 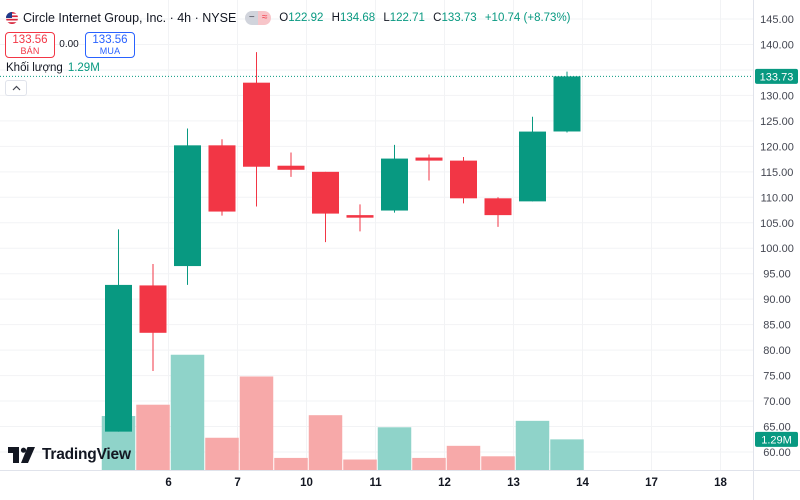 I want to click on y-tick-label: 95.00, so click(x=777, y=275).